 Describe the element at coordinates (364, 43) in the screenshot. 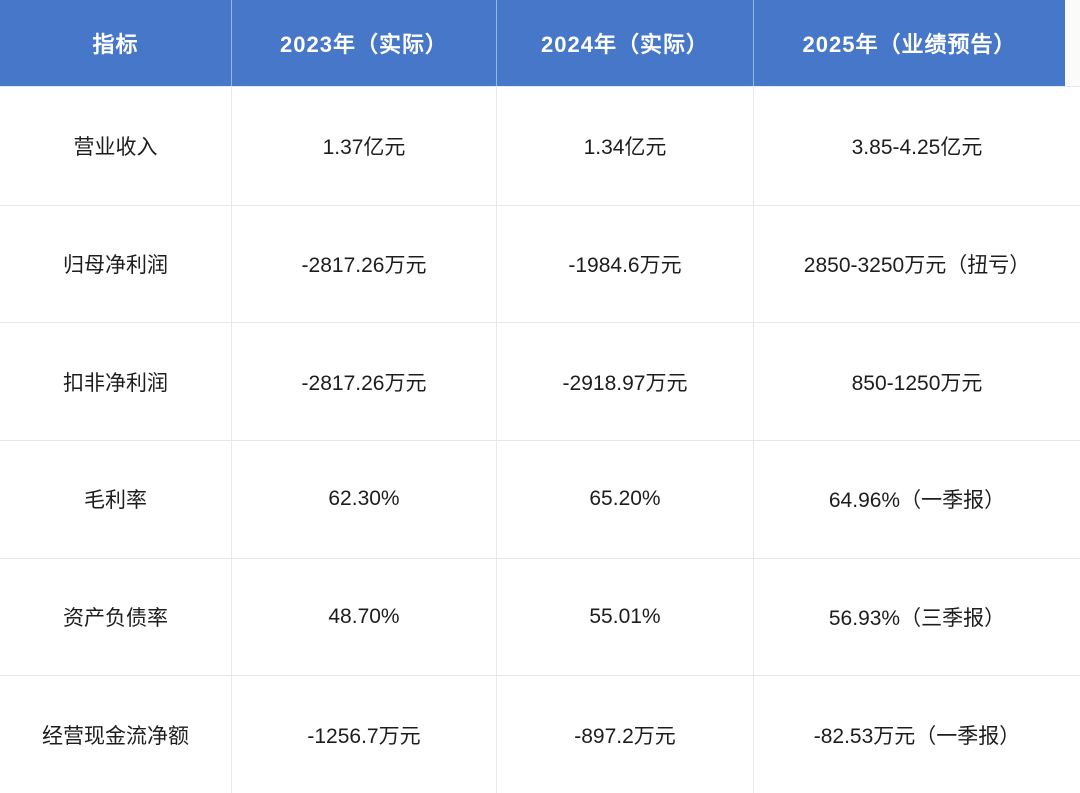

I see `header-cell-2023: 2023年（实际）` at that location.